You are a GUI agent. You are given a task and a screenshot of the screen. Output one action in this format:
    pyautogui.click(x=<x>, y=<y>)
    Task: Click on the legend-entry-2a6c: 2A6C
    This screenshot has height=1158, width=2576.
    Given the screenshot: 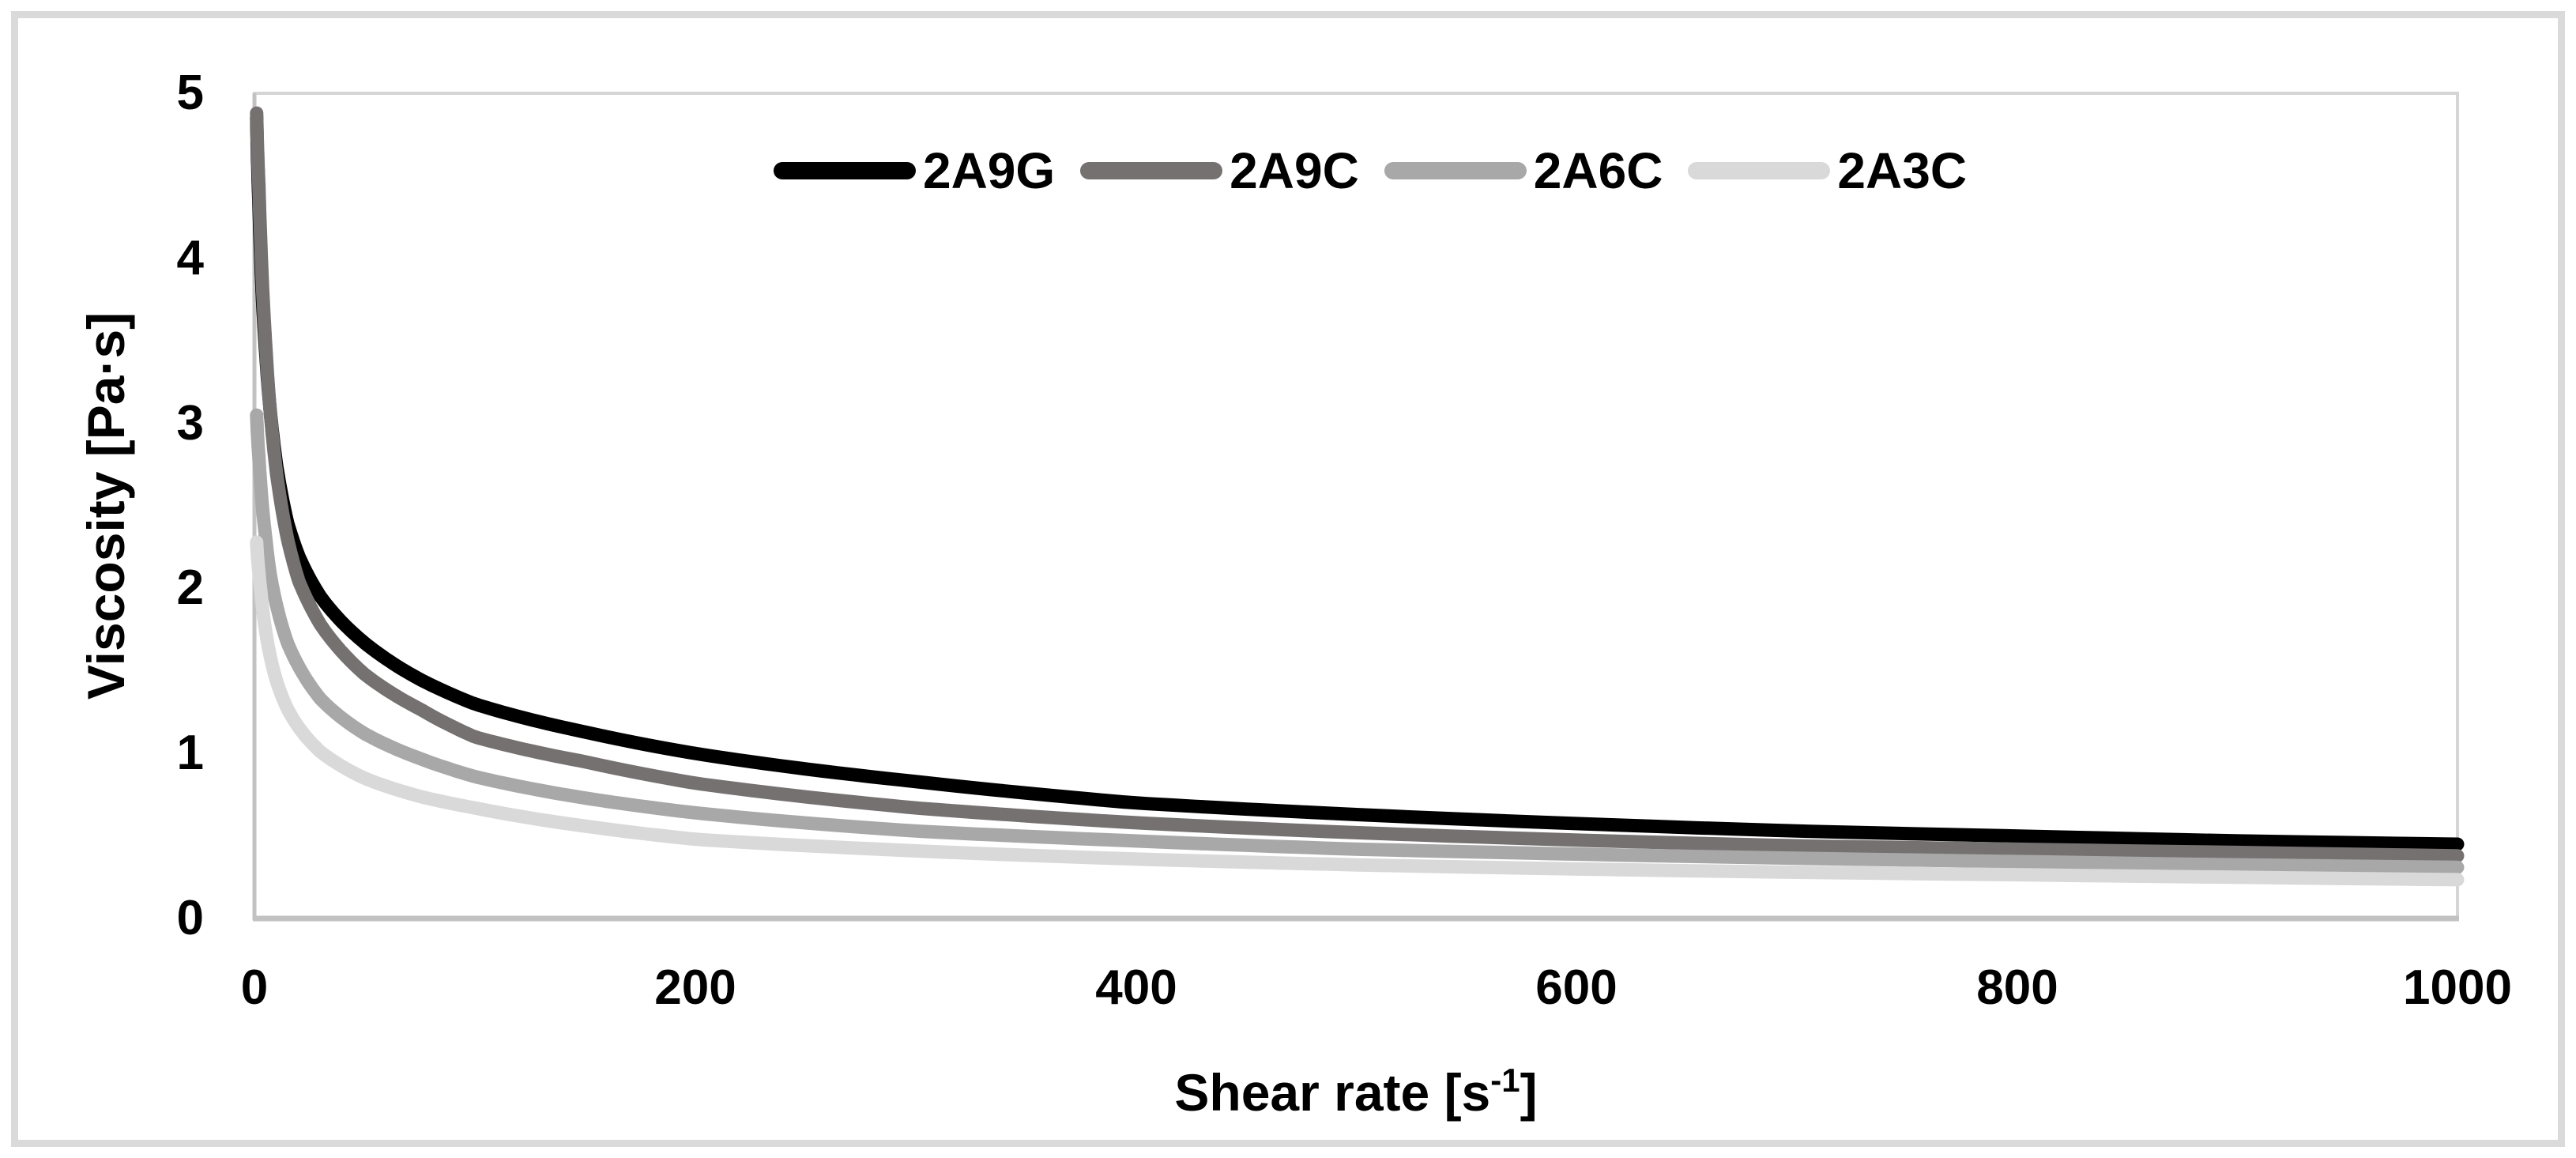 What is the action you would take?
    pyautogui.click(x=1536, y=170)
    